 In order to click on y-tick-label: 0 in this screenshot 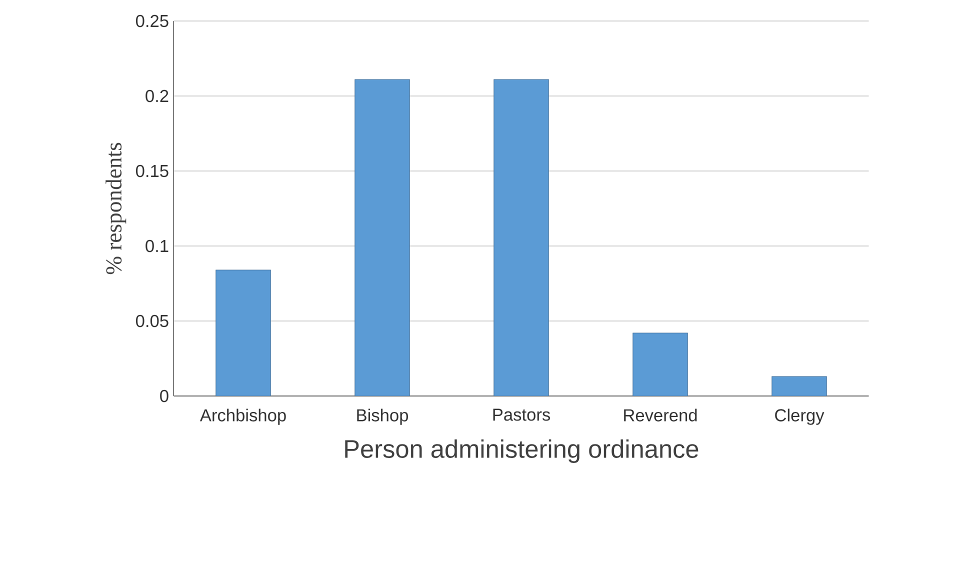, I will do `click(164, 396)`.